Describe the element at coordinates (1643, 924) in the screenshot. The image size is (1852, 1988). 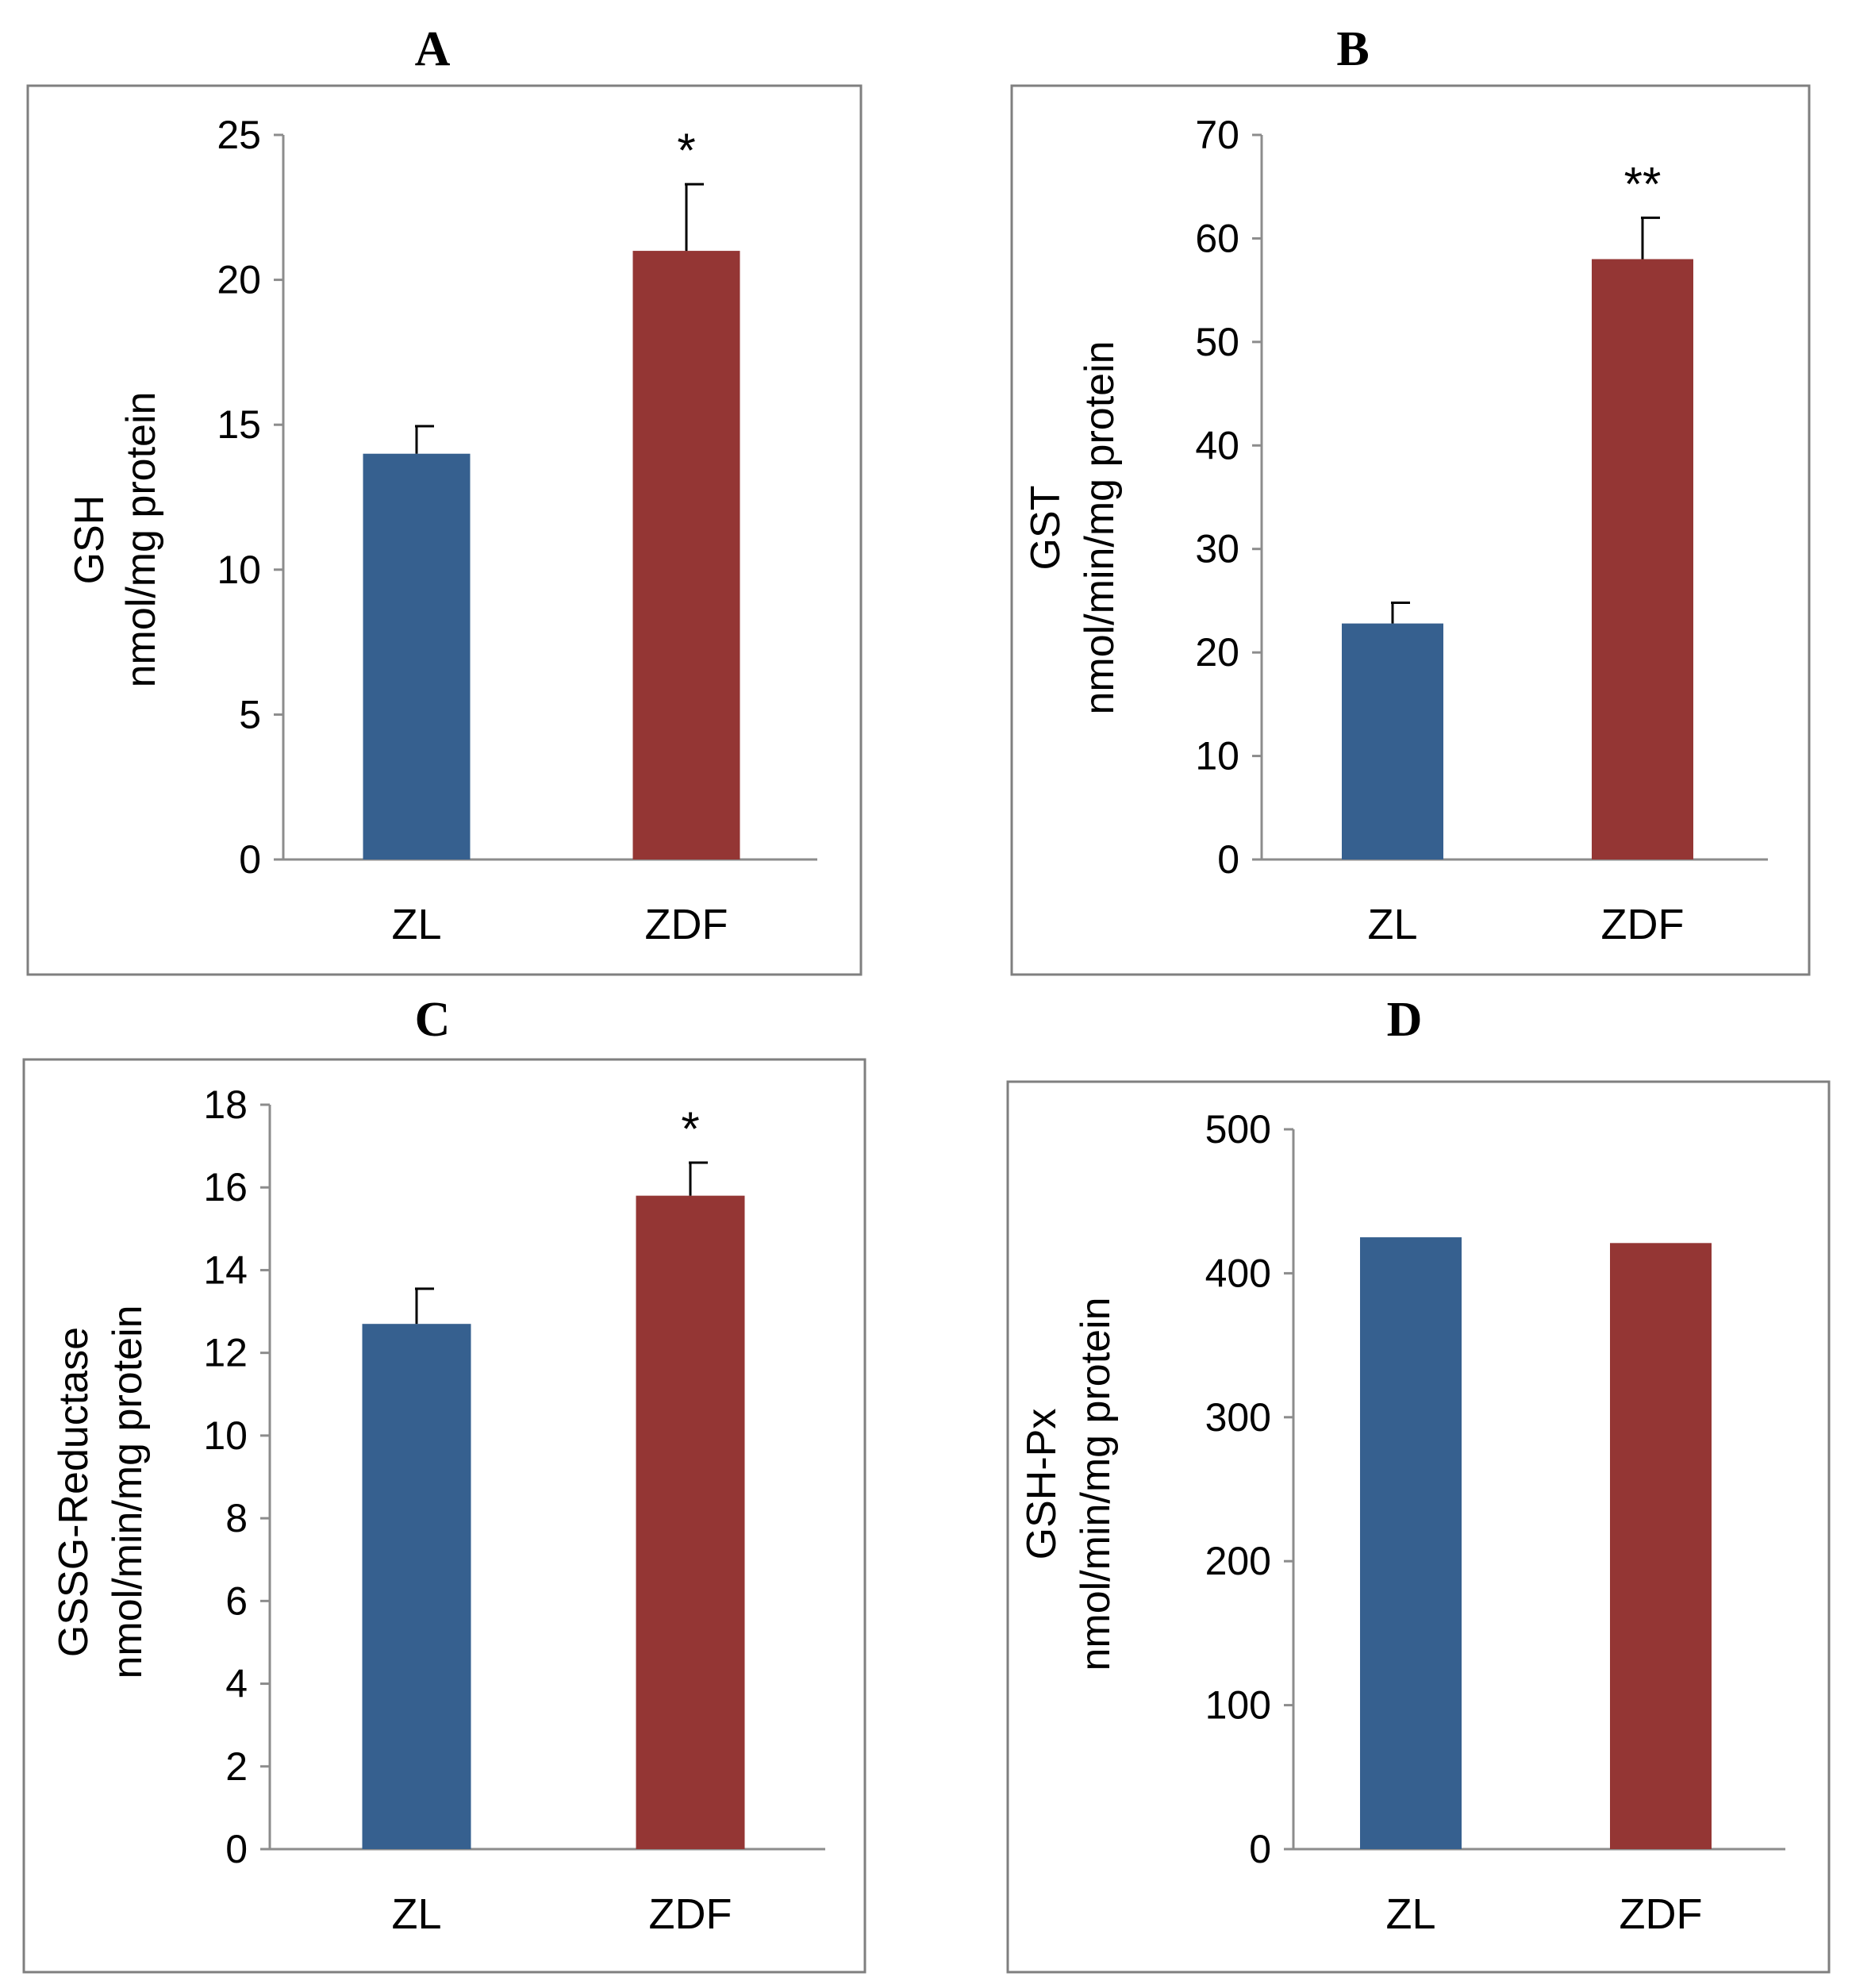
I see `panel-b-category-label-zdf: ZDF` at that location.